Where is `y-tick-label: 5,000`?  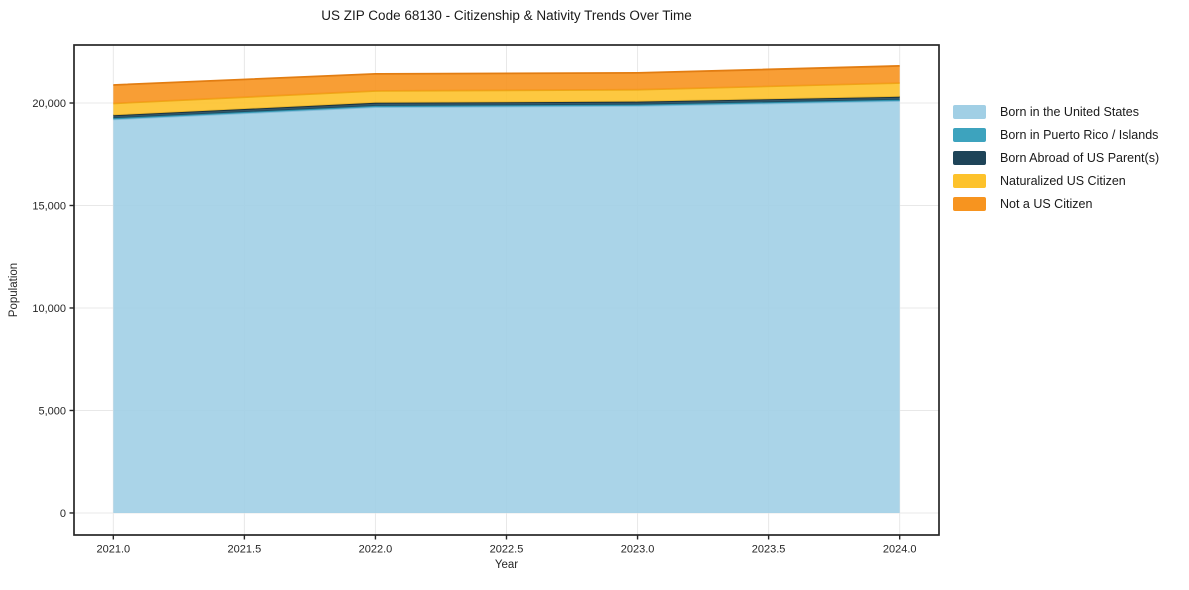 y-tick-label: 5,000 is located at coordinates (52, 411).